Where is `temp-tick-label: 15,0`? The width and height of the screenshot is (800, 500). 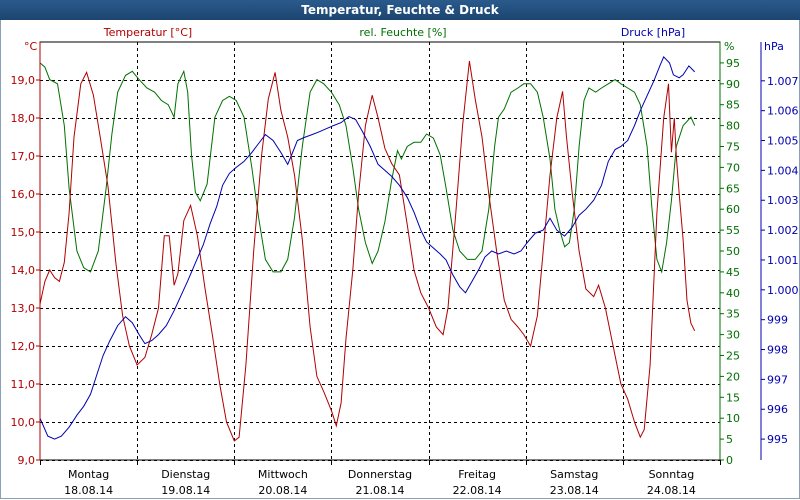
temp-tick-label: 15,0 is located at coordinates (23, 232).